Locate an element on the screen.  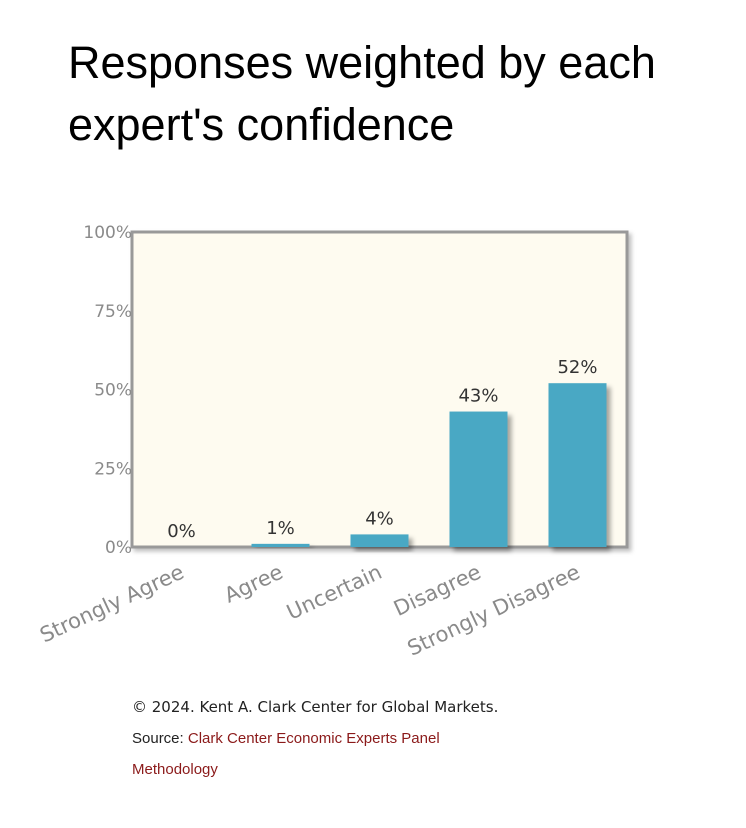
x-tick-label: Strongly Disagree is located at coordinates (494, 610).